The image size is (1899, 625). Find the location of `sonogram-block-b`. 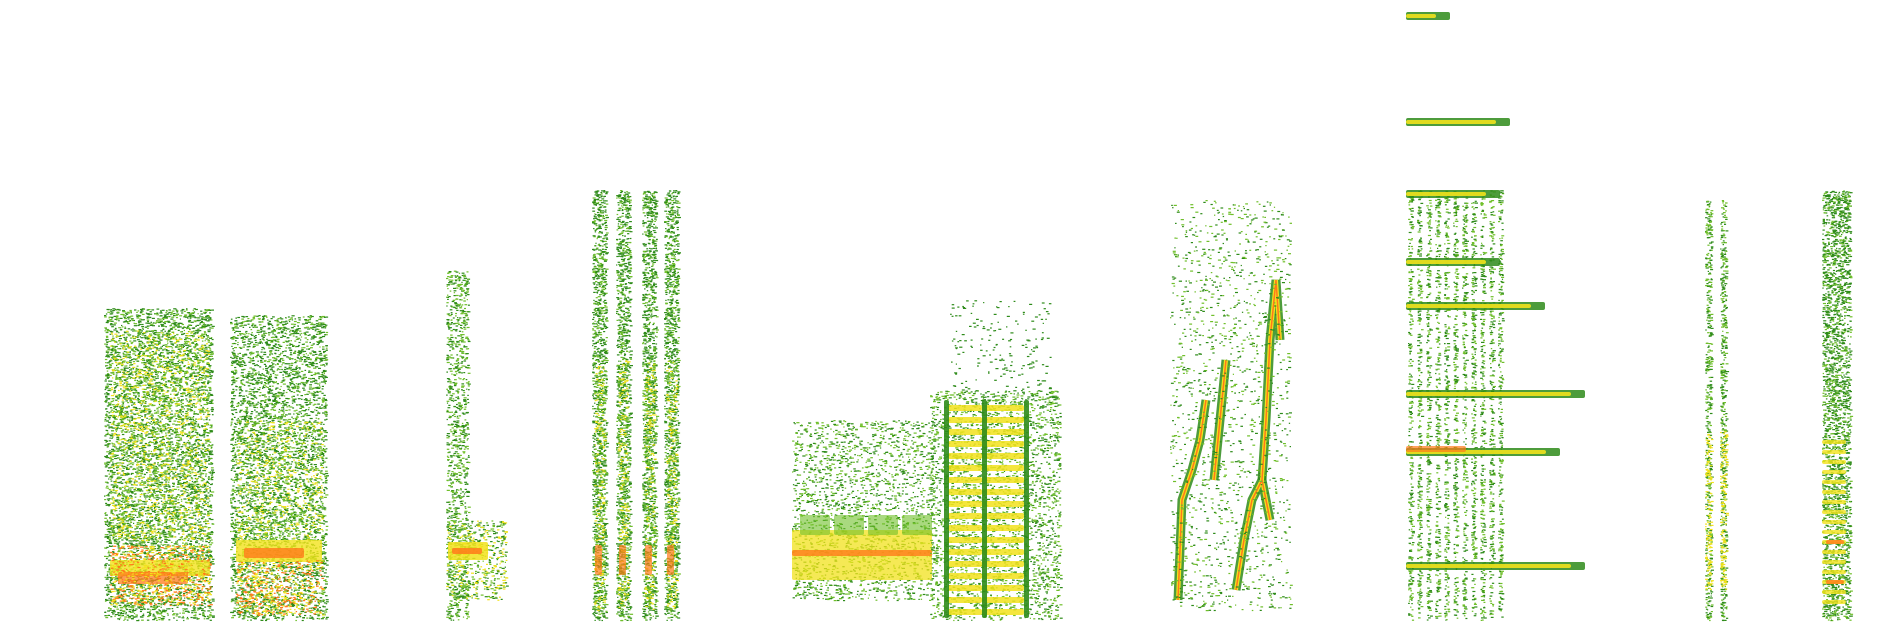

sonogram-block-b is located at coordinates (279, 468).